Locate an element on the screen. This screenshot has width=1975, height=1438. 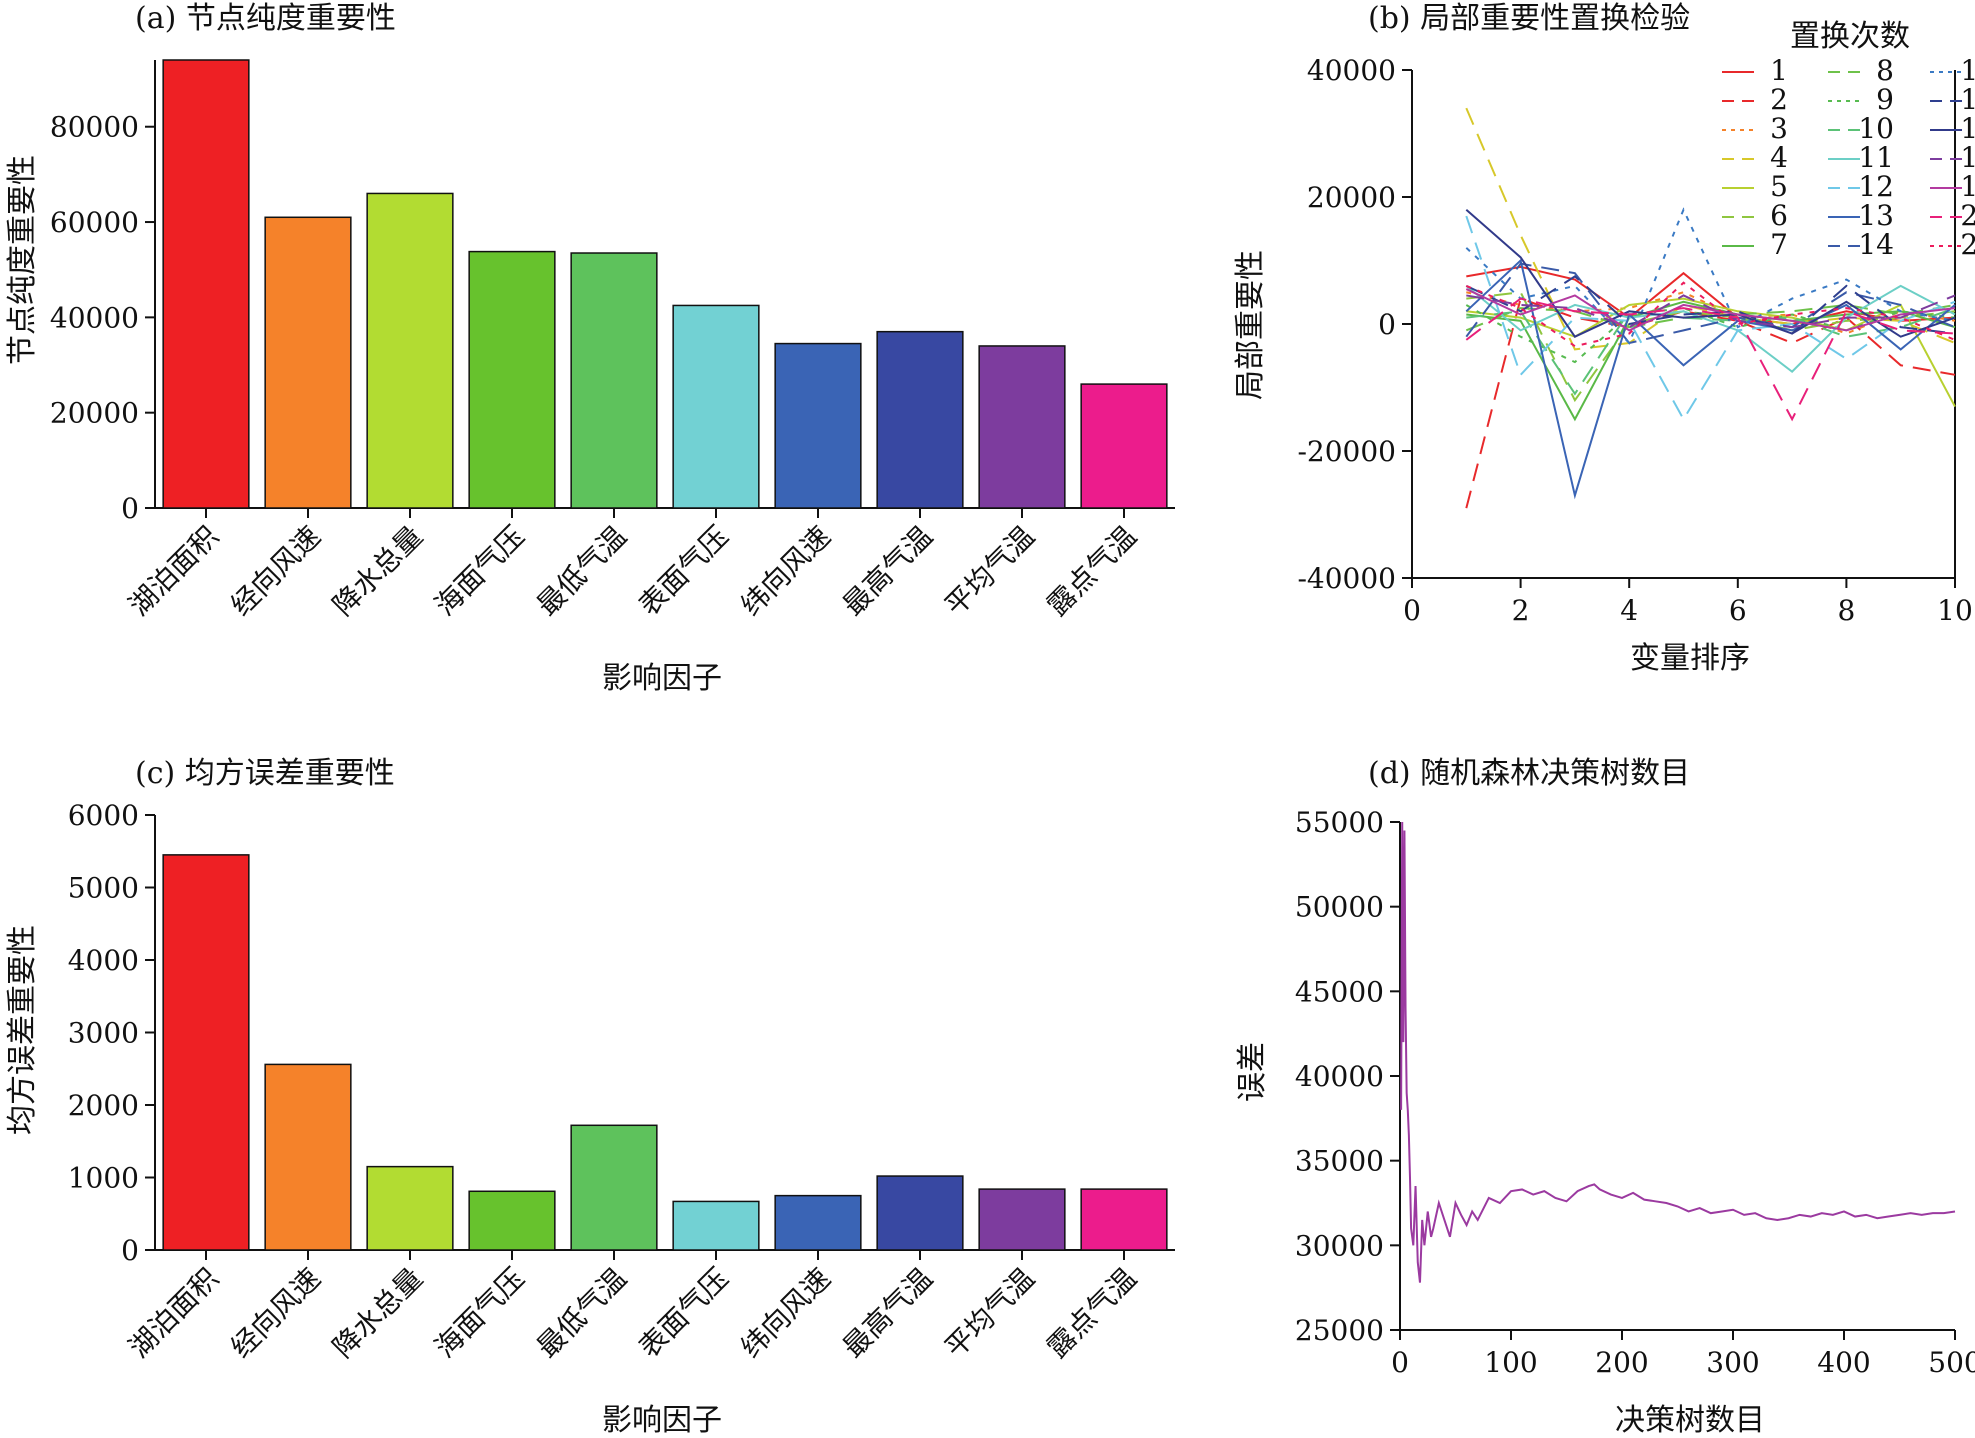
panel-b-legend-label: 11 is located at coordinates (1876, 157).